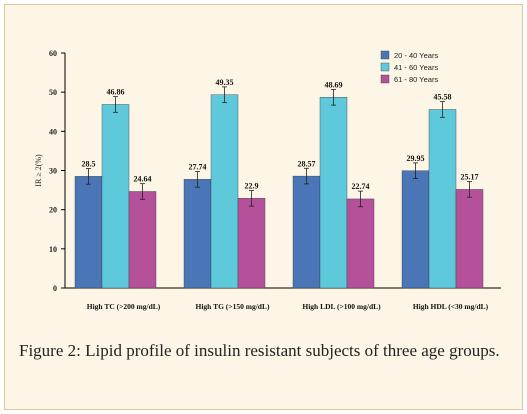 The width and height of the screenshot is (527, 414). I want to click on y-tick-label: 20, so click(53, 210).